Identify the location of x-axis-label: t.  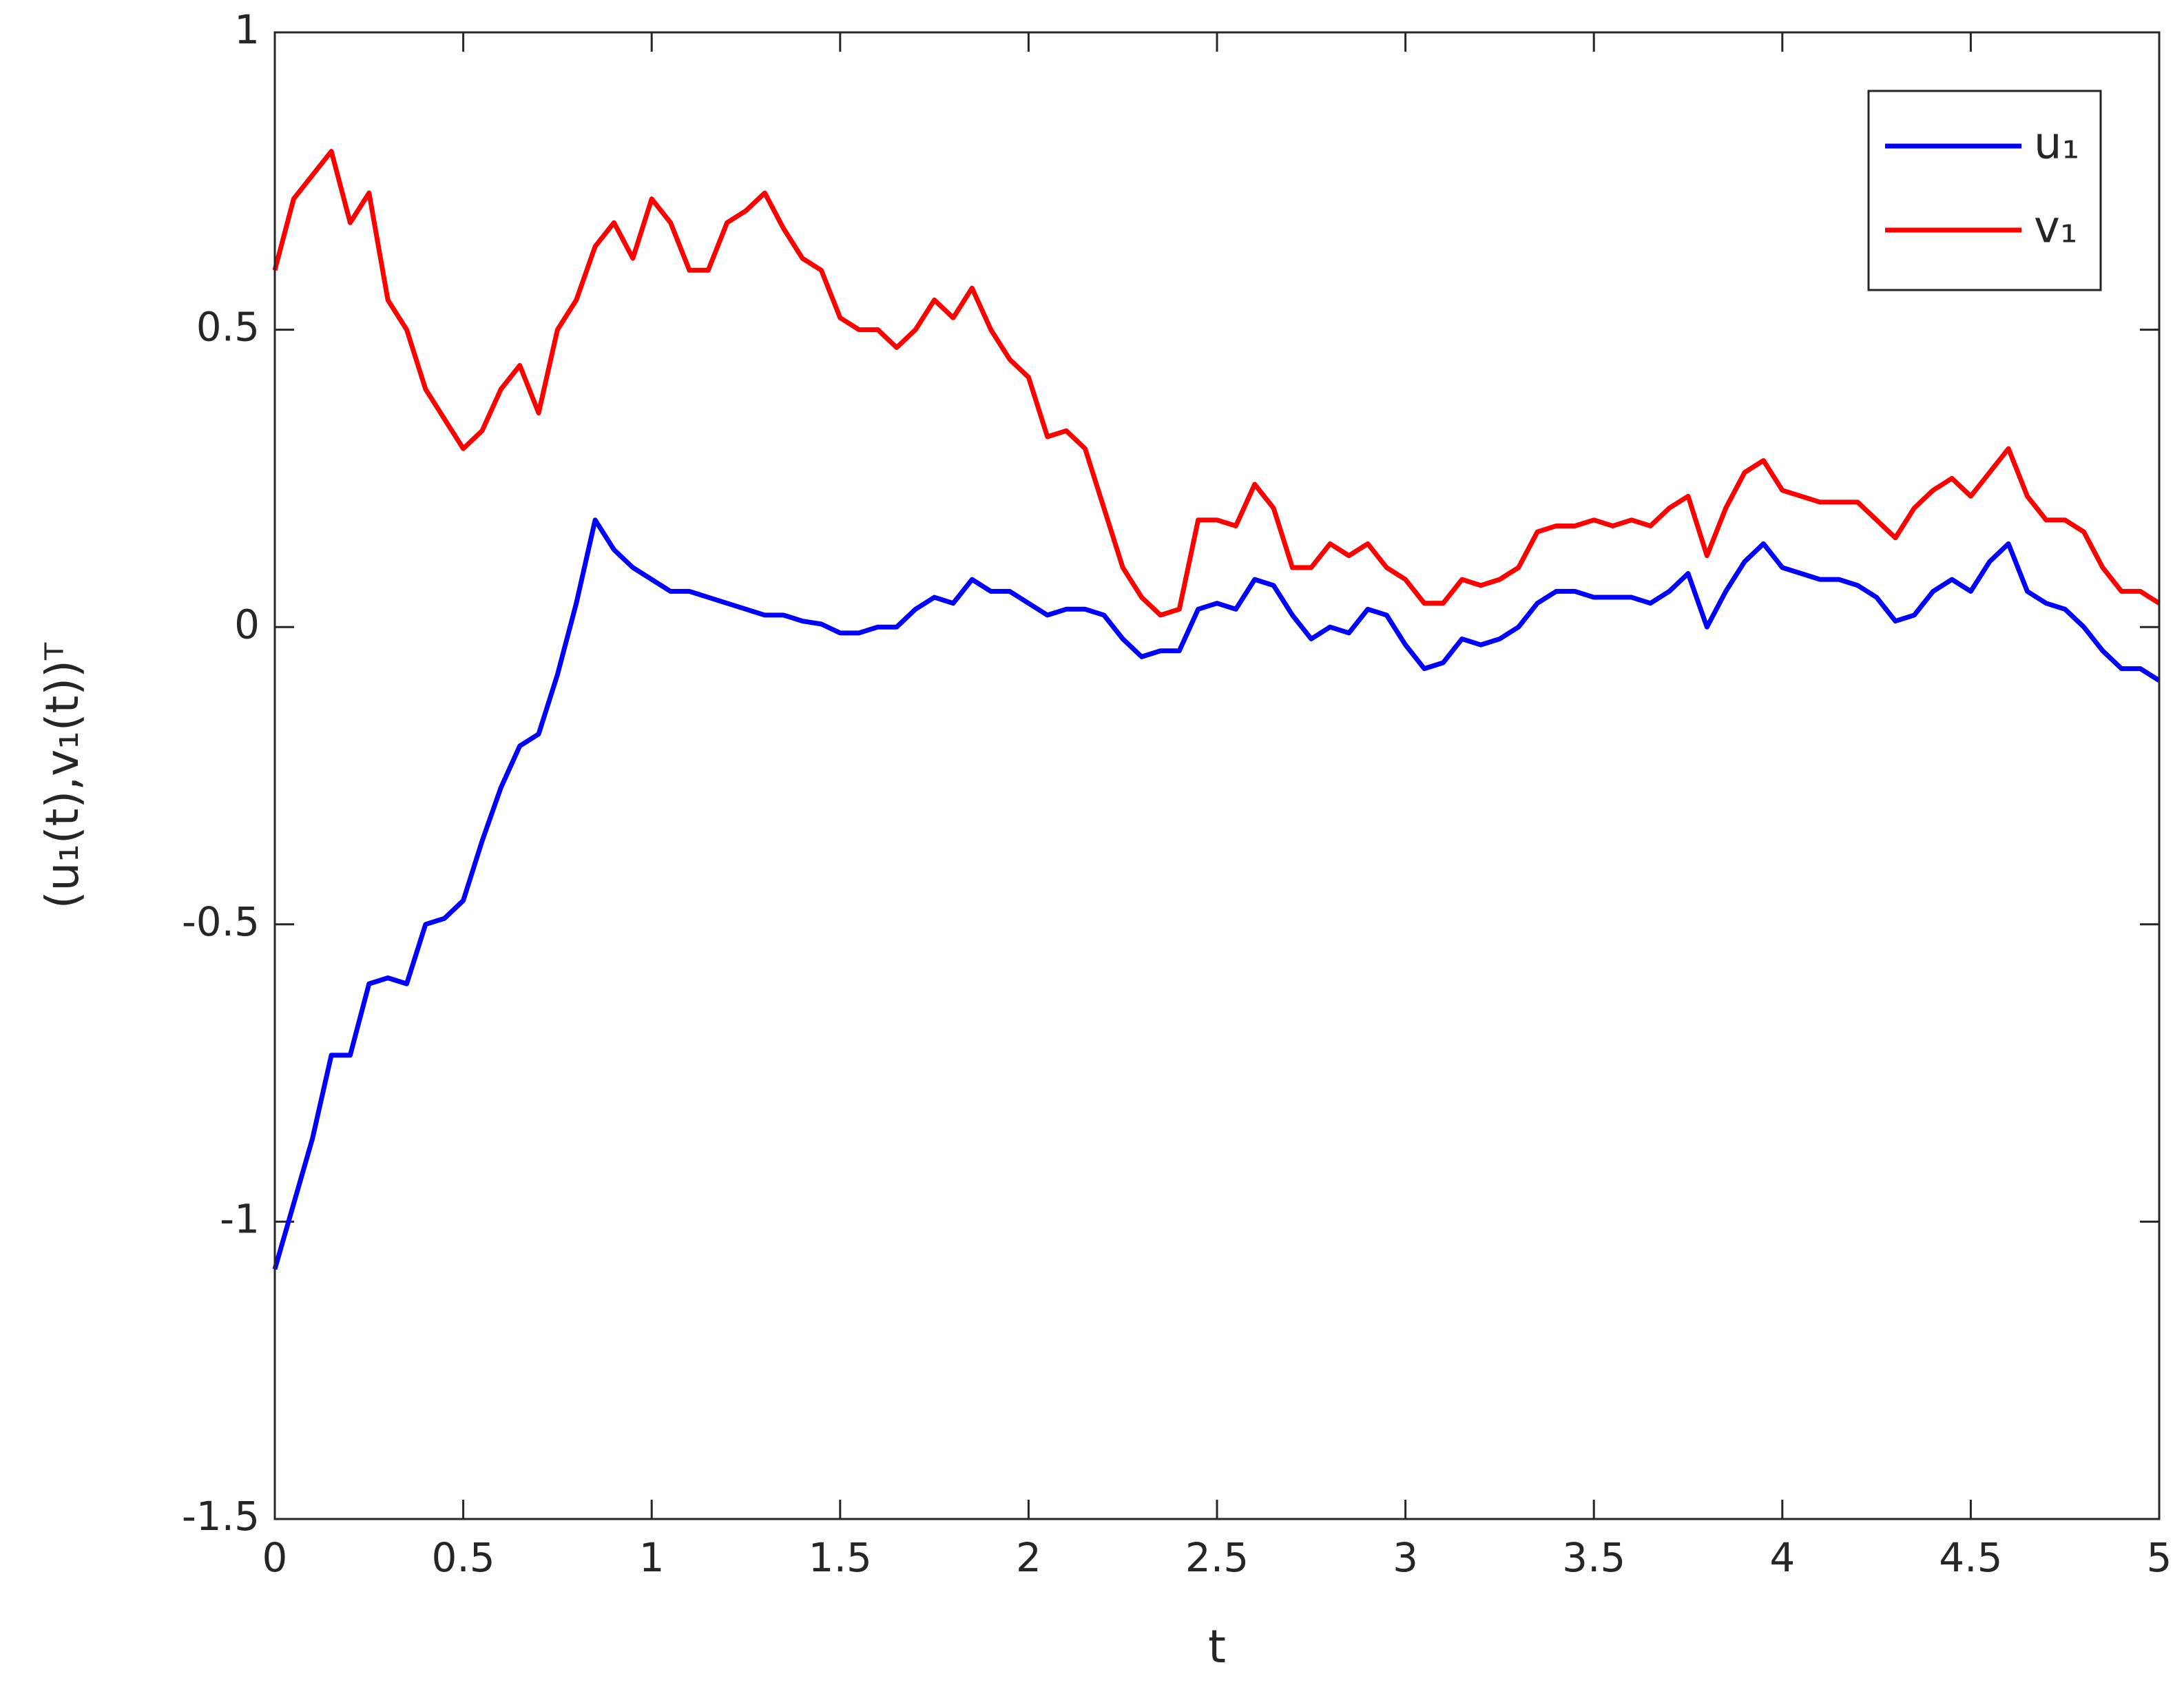
(1217, 1646).